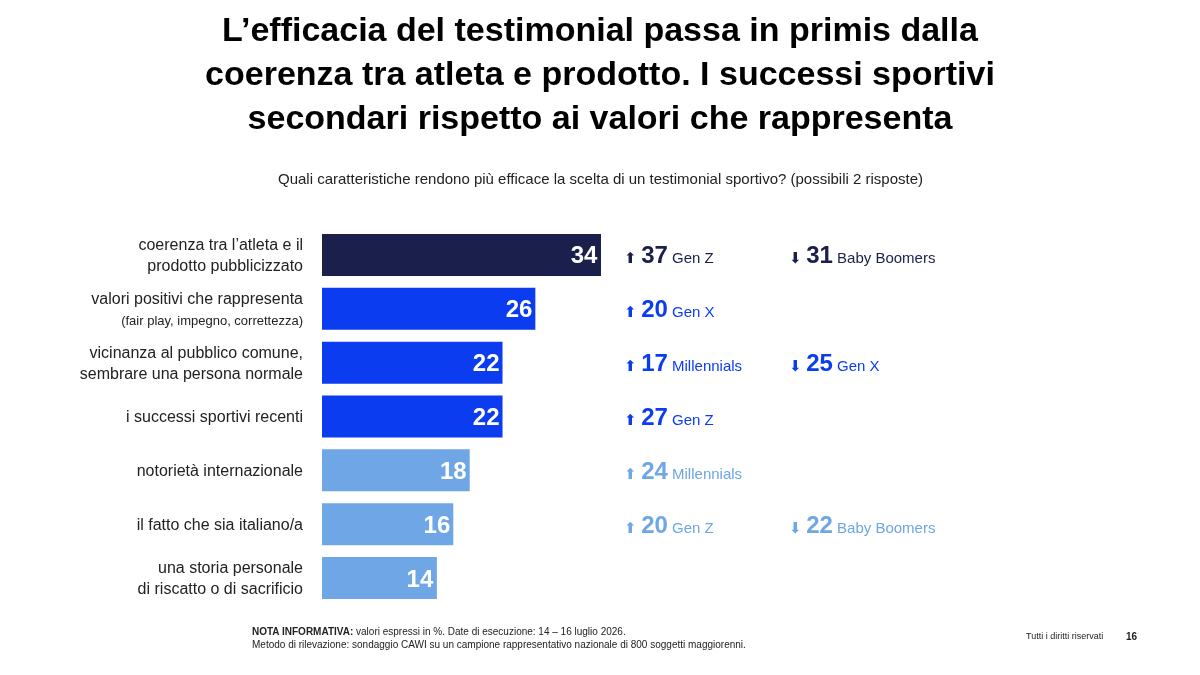  Describe the element at coordinates (834, 362) in the screenshot. I see `annotation: ⬇ 25 Gen X` at that location.